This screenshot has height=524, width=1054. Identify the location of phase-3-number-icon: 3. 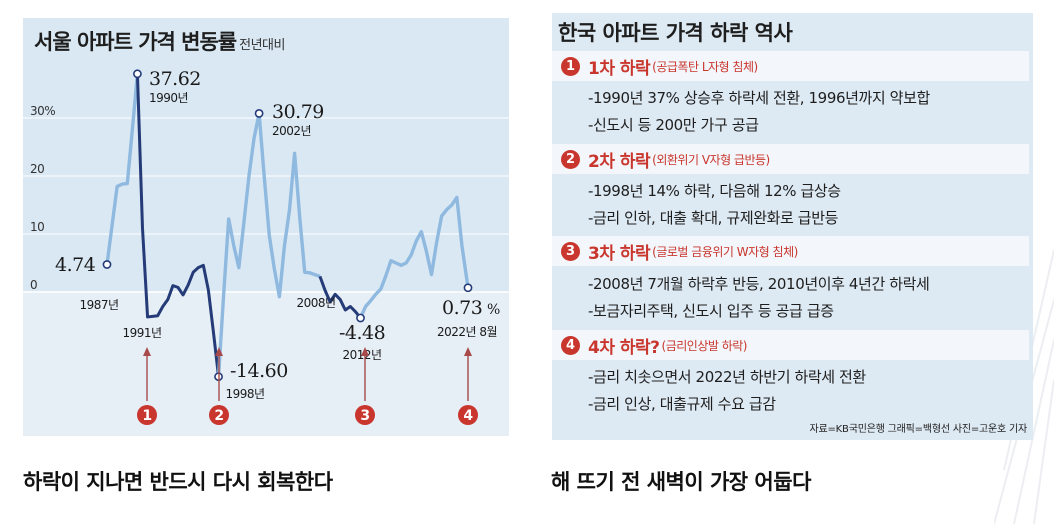
(570, 251).